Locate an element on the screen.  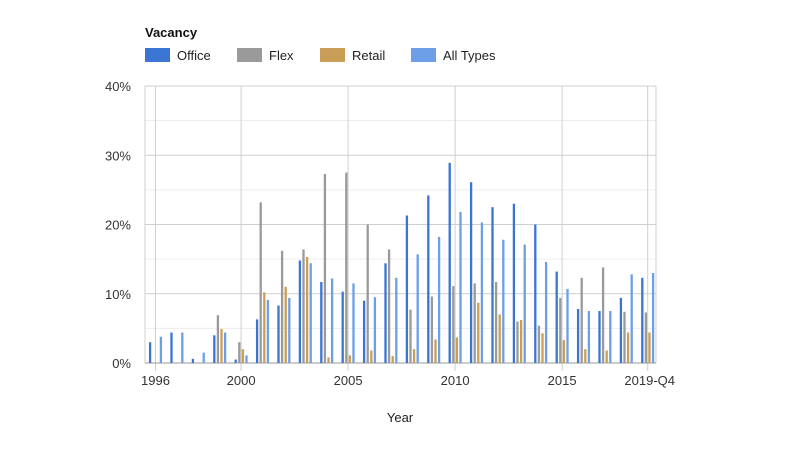
bar-group-2015 is located at coordinates (562, 317).